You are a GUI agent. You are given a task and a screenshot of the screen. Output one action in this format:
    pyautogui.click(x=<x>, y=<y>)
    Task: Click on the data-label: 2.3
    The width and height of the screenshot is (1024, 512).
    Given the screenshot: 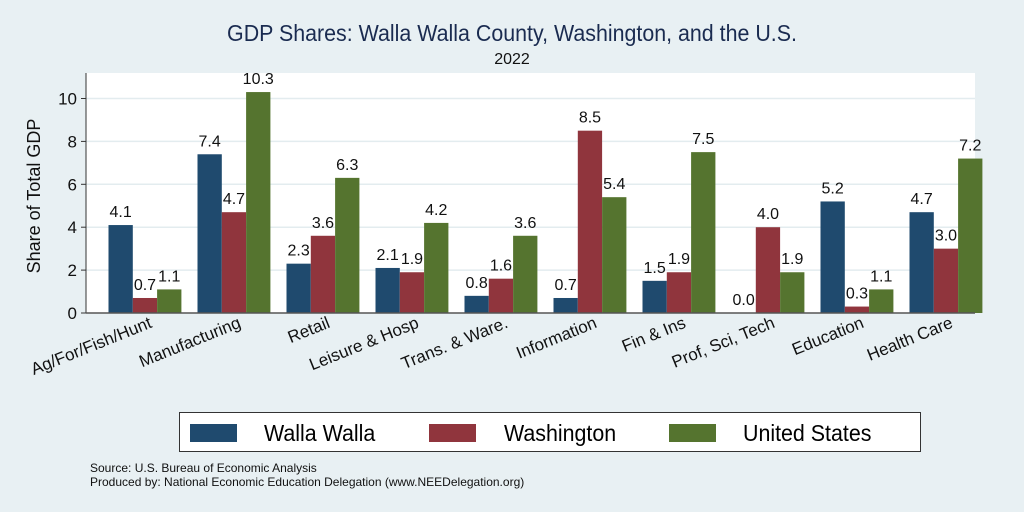 What is the action you would take?
    pyautogui.click(x=299, y=251)
    